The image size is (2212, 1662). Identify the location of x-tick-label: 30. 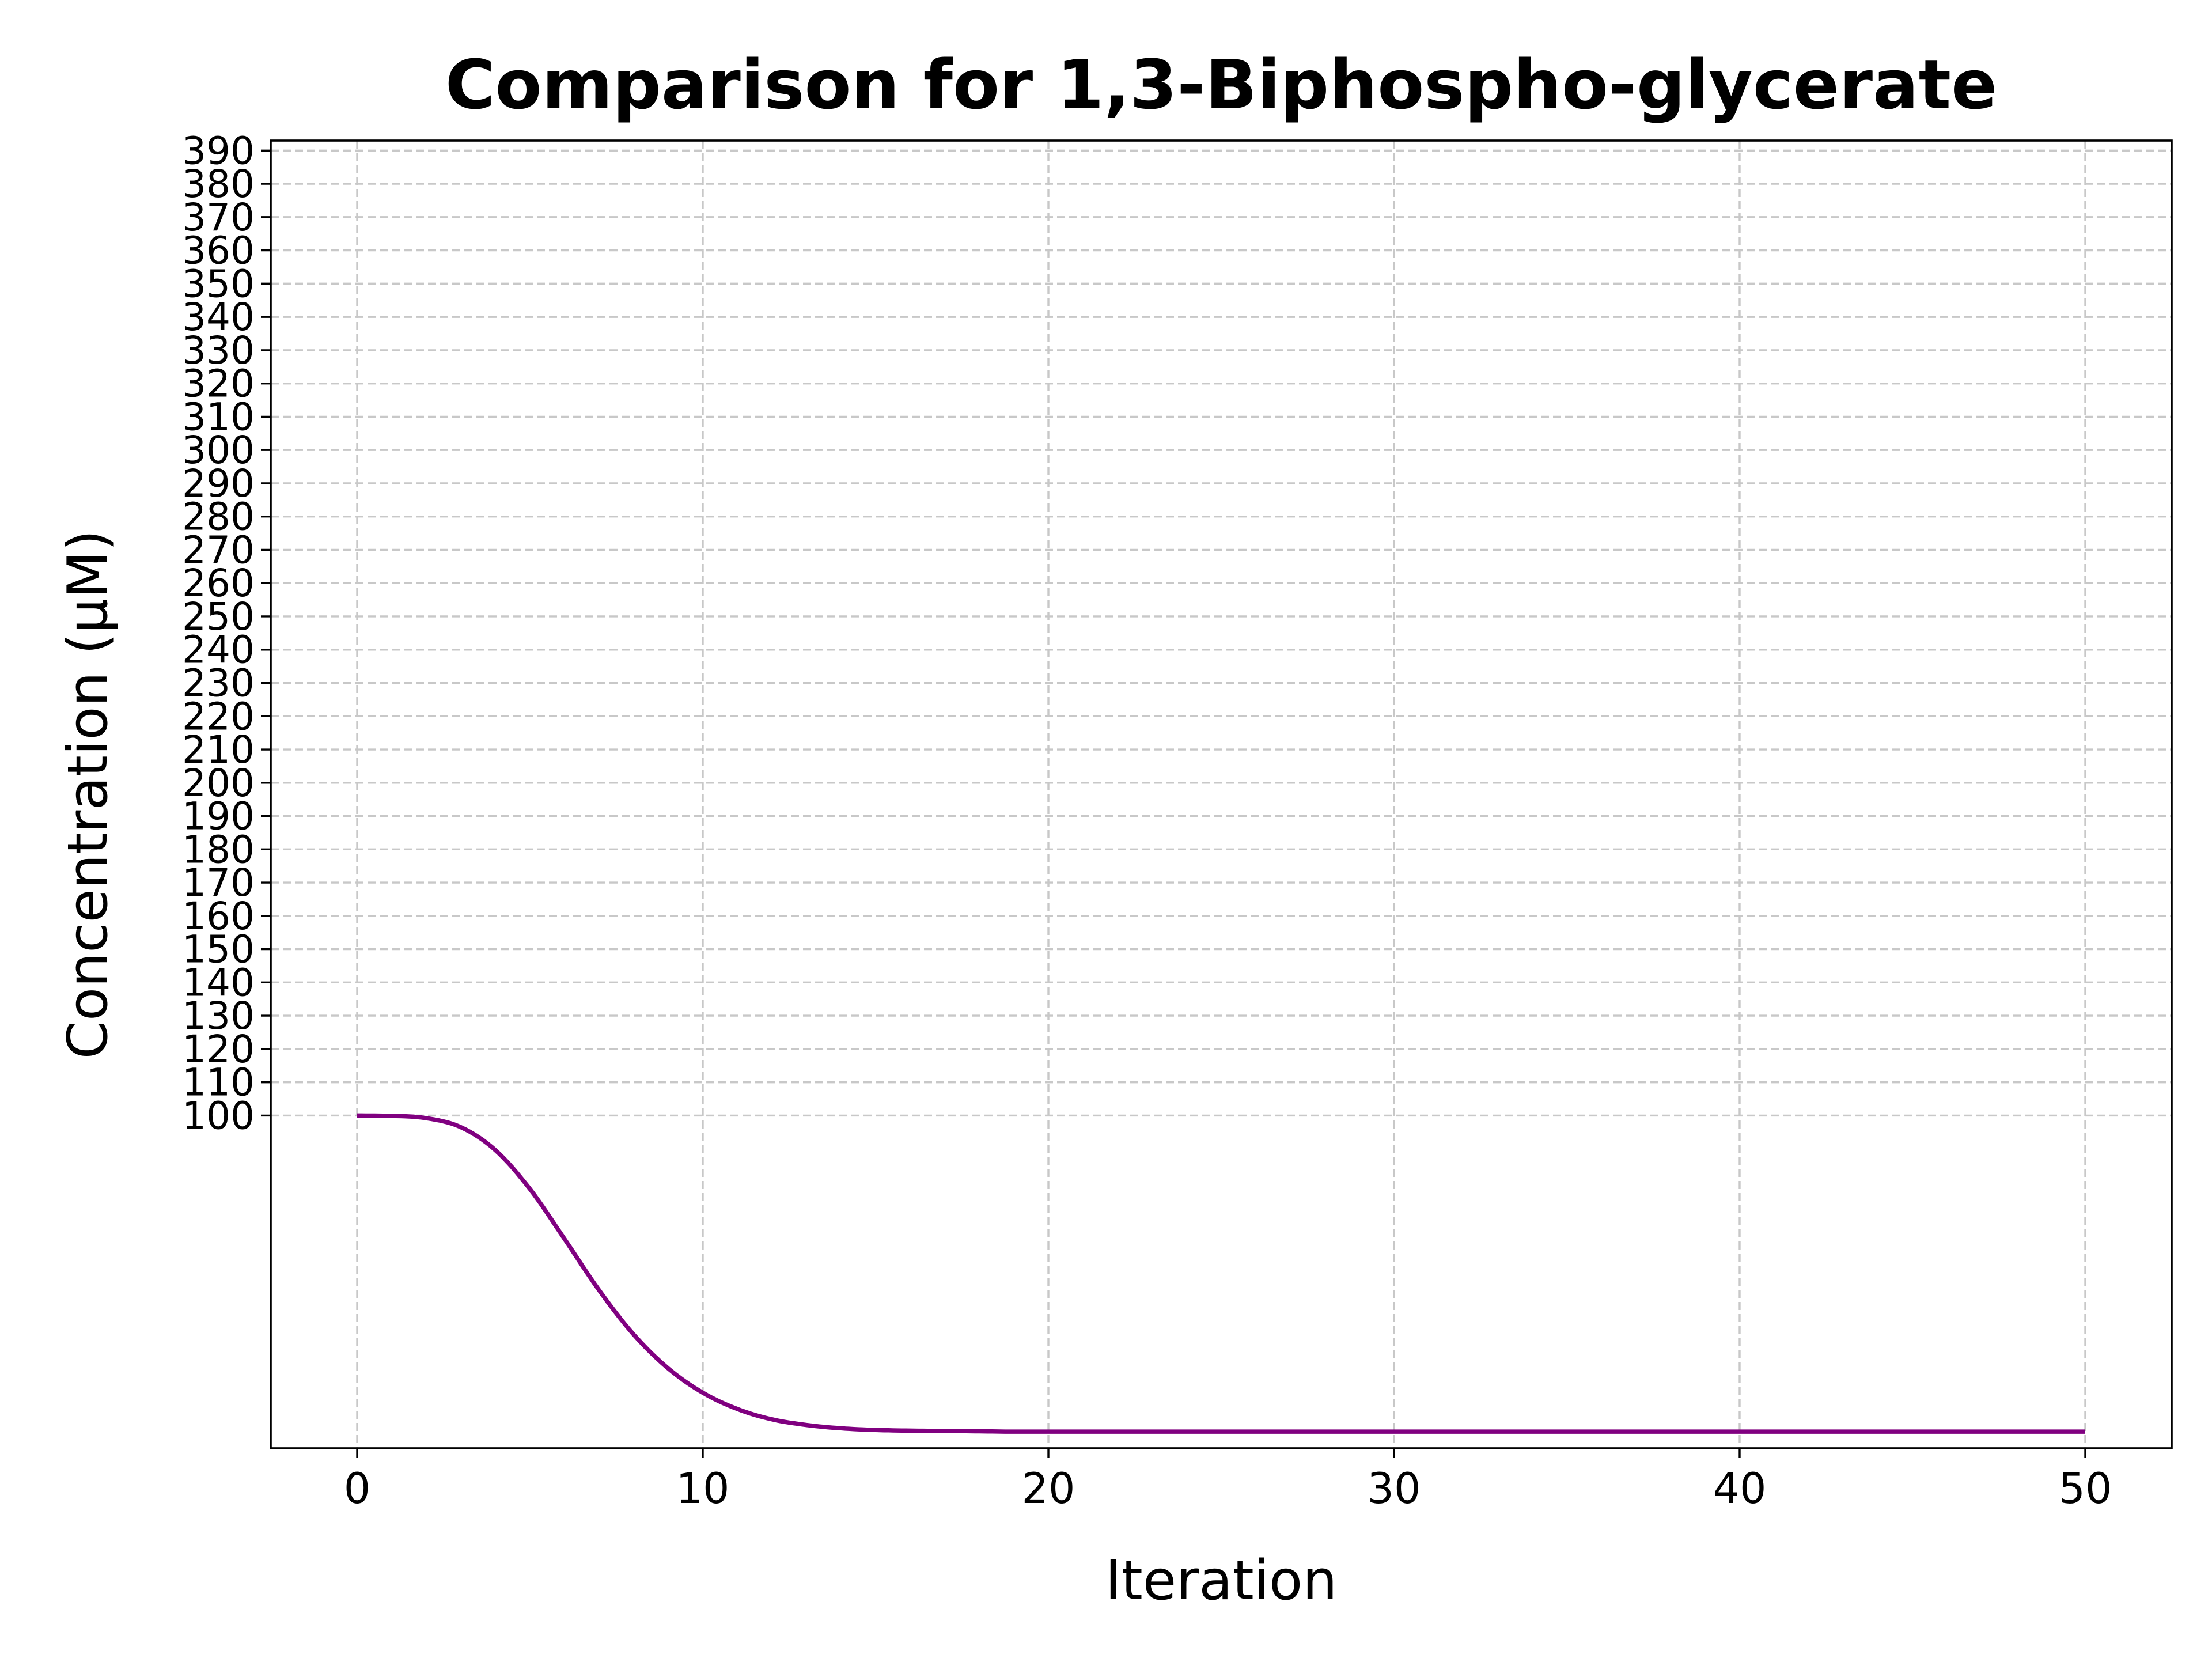
(1394, 1488).